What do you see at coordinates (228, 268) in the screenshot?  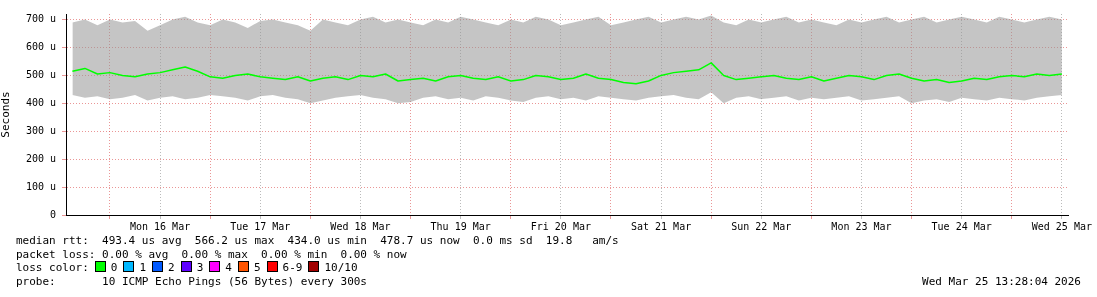 I see `legend-label: 4` at bounding box center [228, 268].